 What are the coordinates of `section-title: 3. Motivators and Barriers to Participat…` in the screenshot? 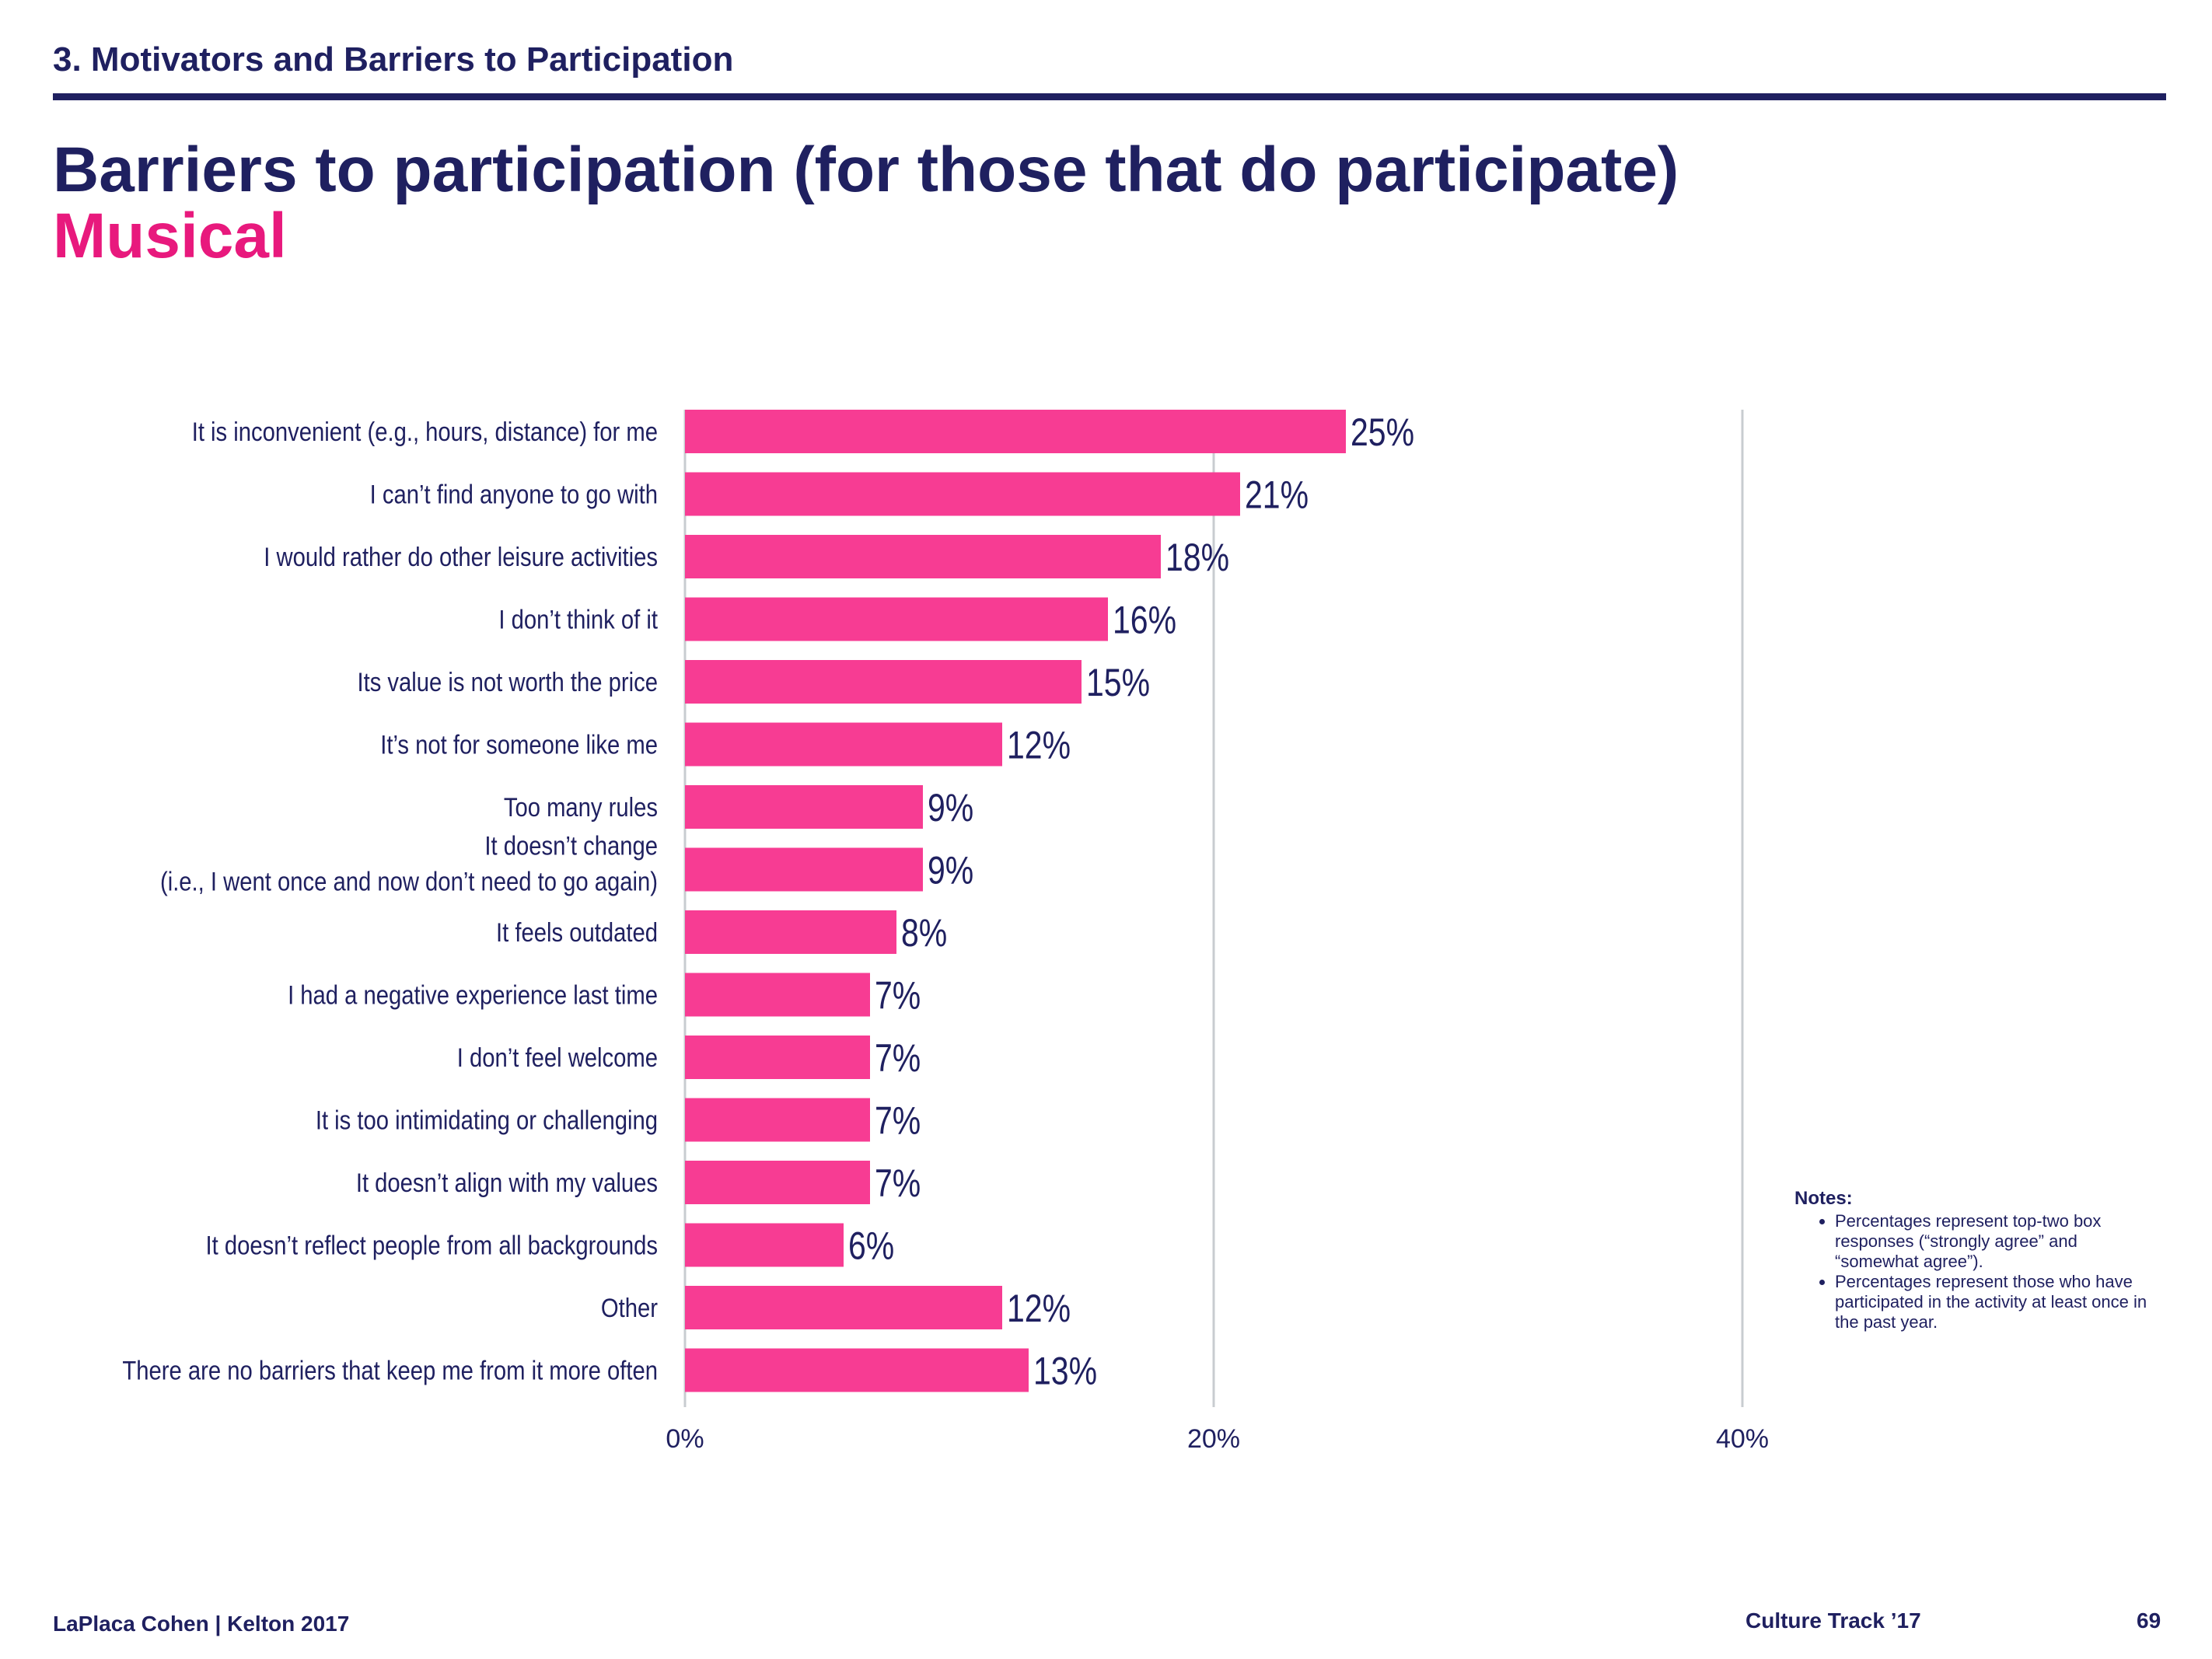 It's located at (393, 59).